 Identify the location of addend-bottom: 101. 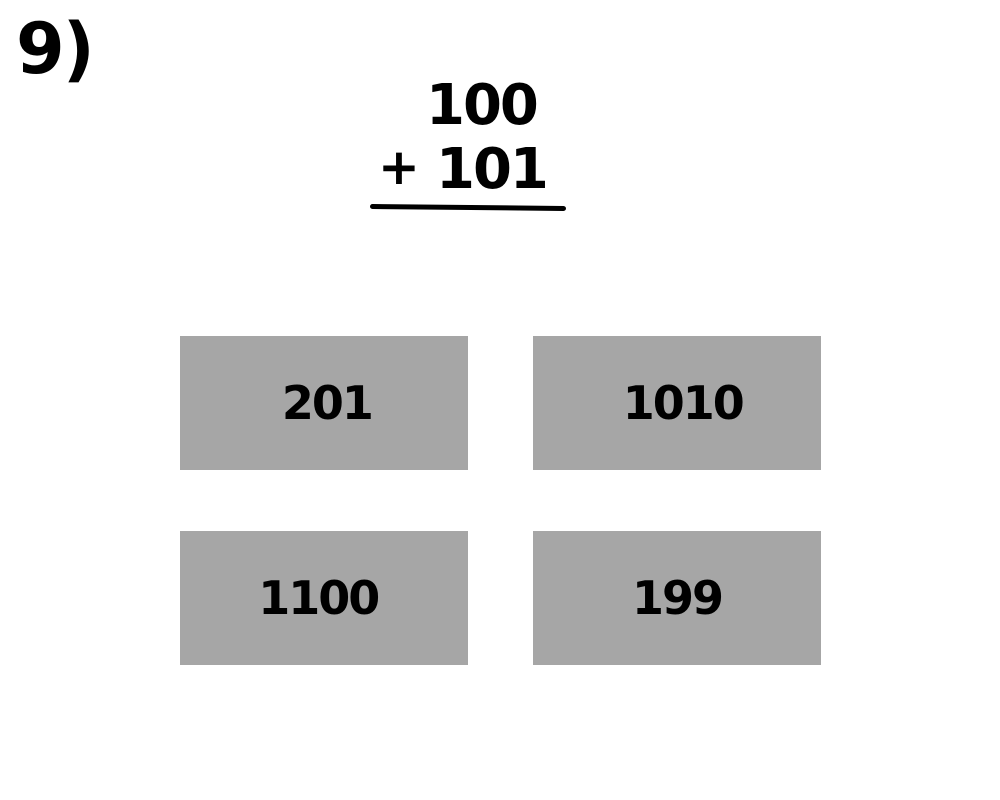
(492, 169).